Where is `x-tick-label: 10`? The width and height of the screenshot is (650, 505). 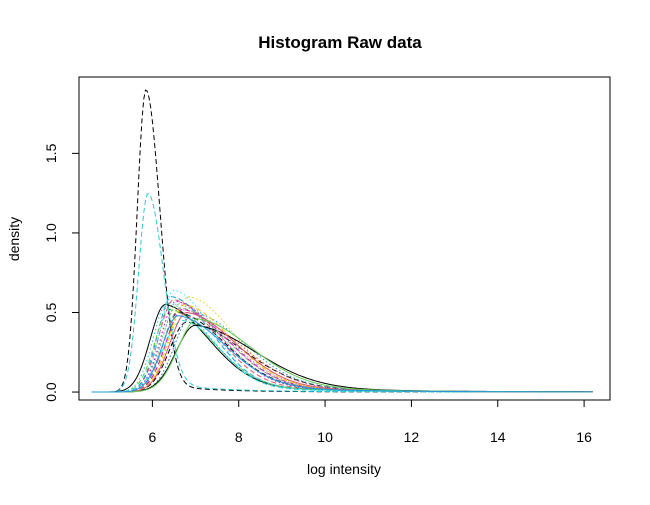
x-tick-label: 10 is located at coordinates (325, 437).